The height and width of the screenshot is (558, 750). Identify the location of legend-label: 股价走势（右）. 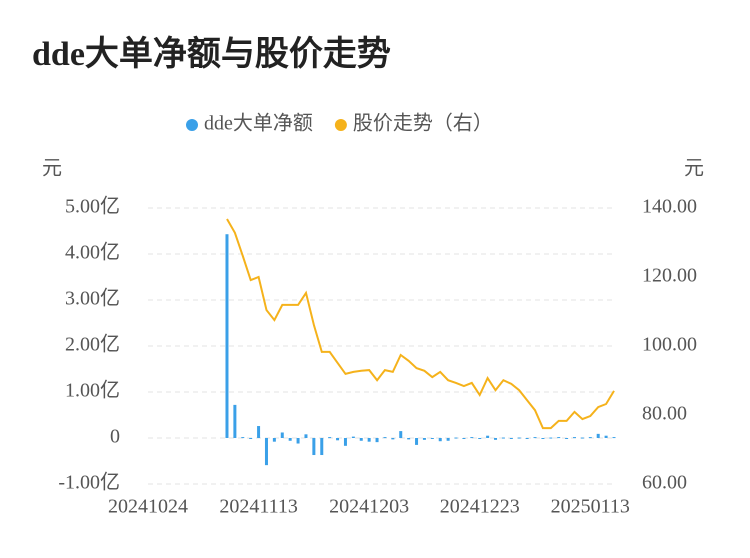
(423, 123).